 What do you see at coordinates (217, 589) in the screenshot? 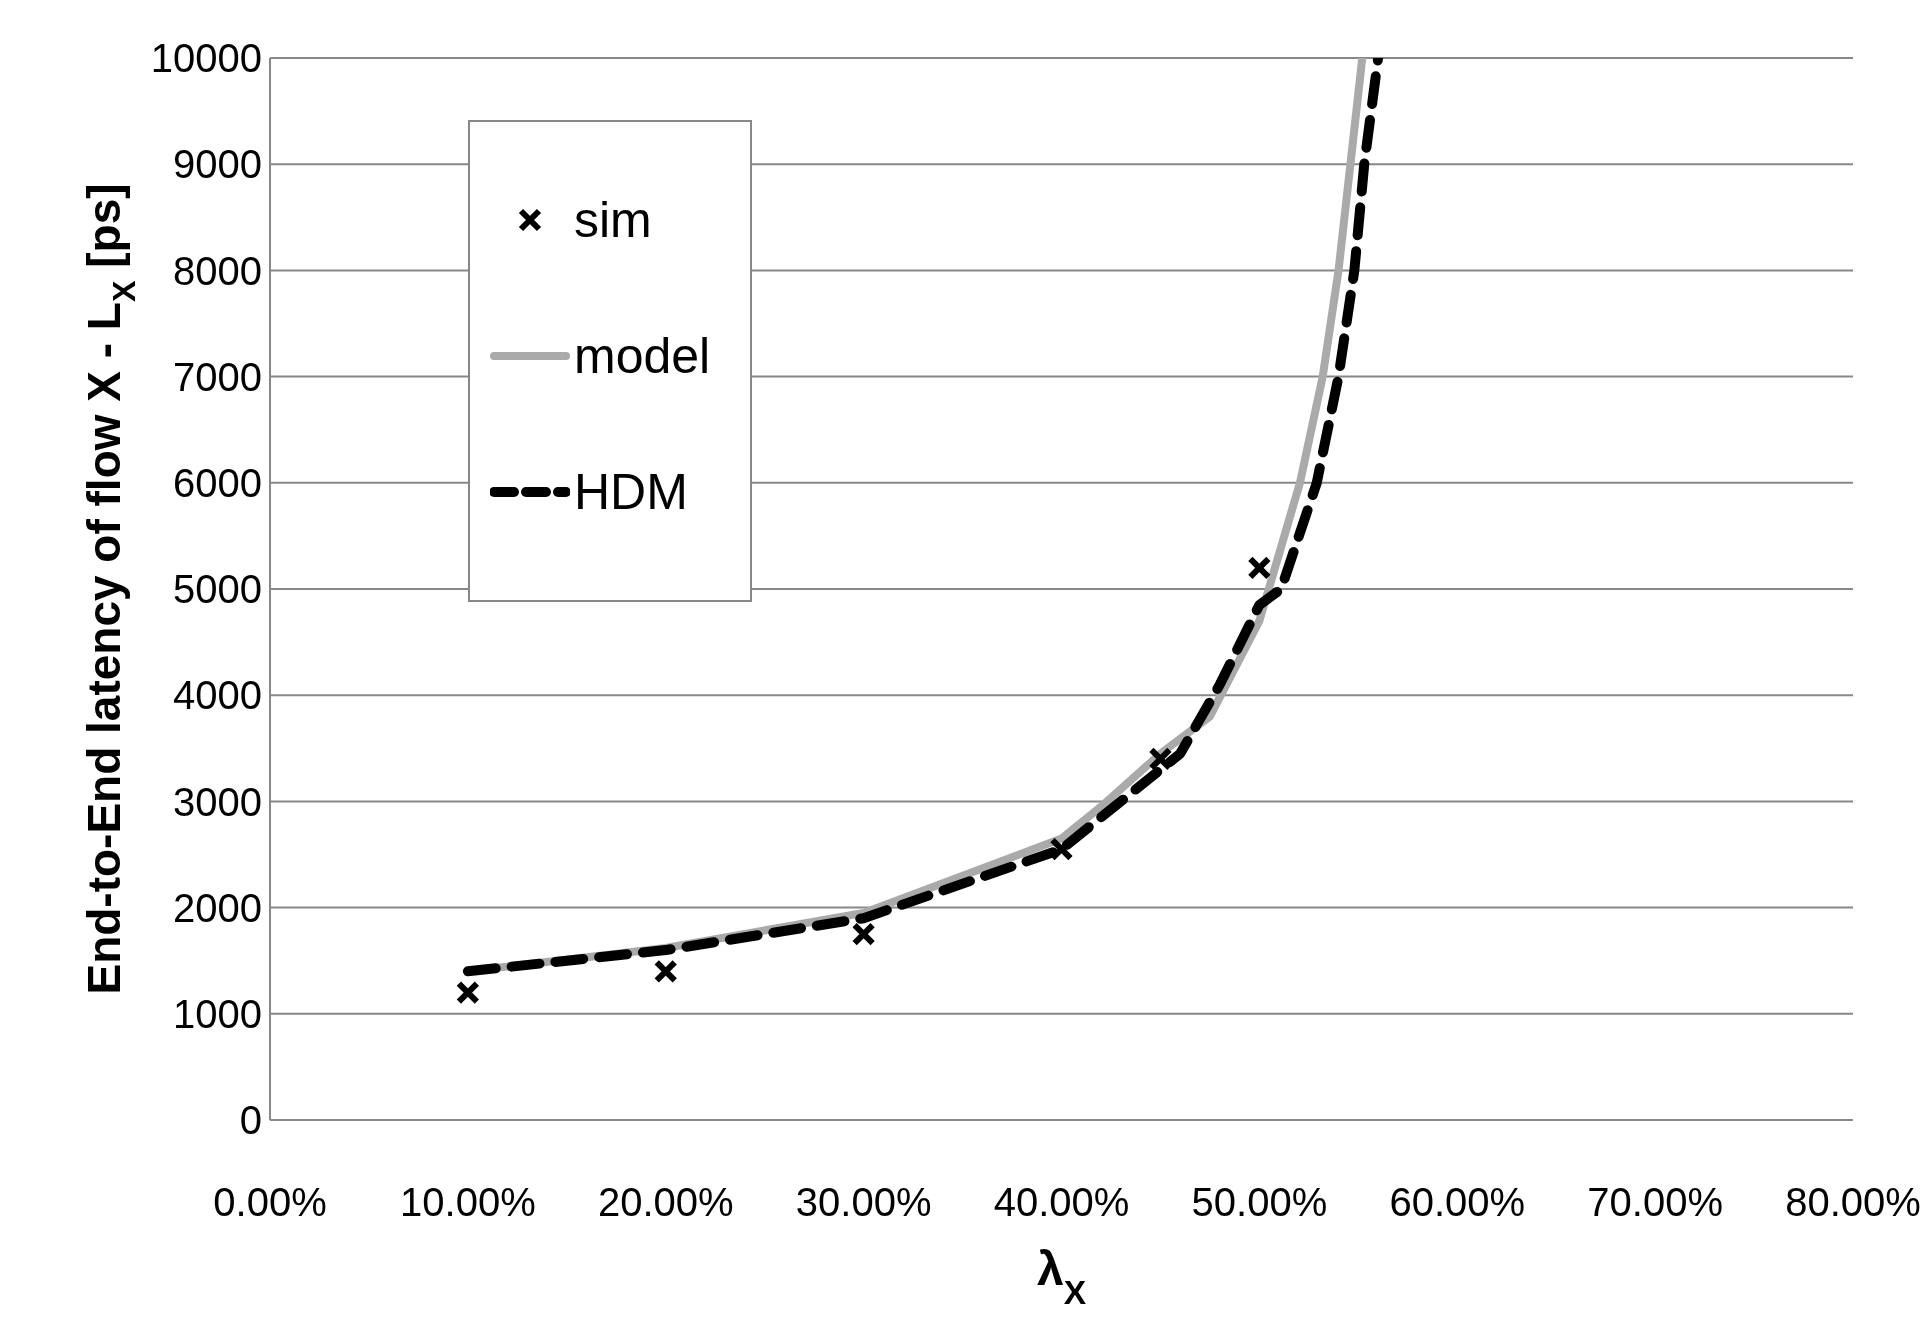
I see `y-tick-label: 5000` at bounding box center [217, 589].